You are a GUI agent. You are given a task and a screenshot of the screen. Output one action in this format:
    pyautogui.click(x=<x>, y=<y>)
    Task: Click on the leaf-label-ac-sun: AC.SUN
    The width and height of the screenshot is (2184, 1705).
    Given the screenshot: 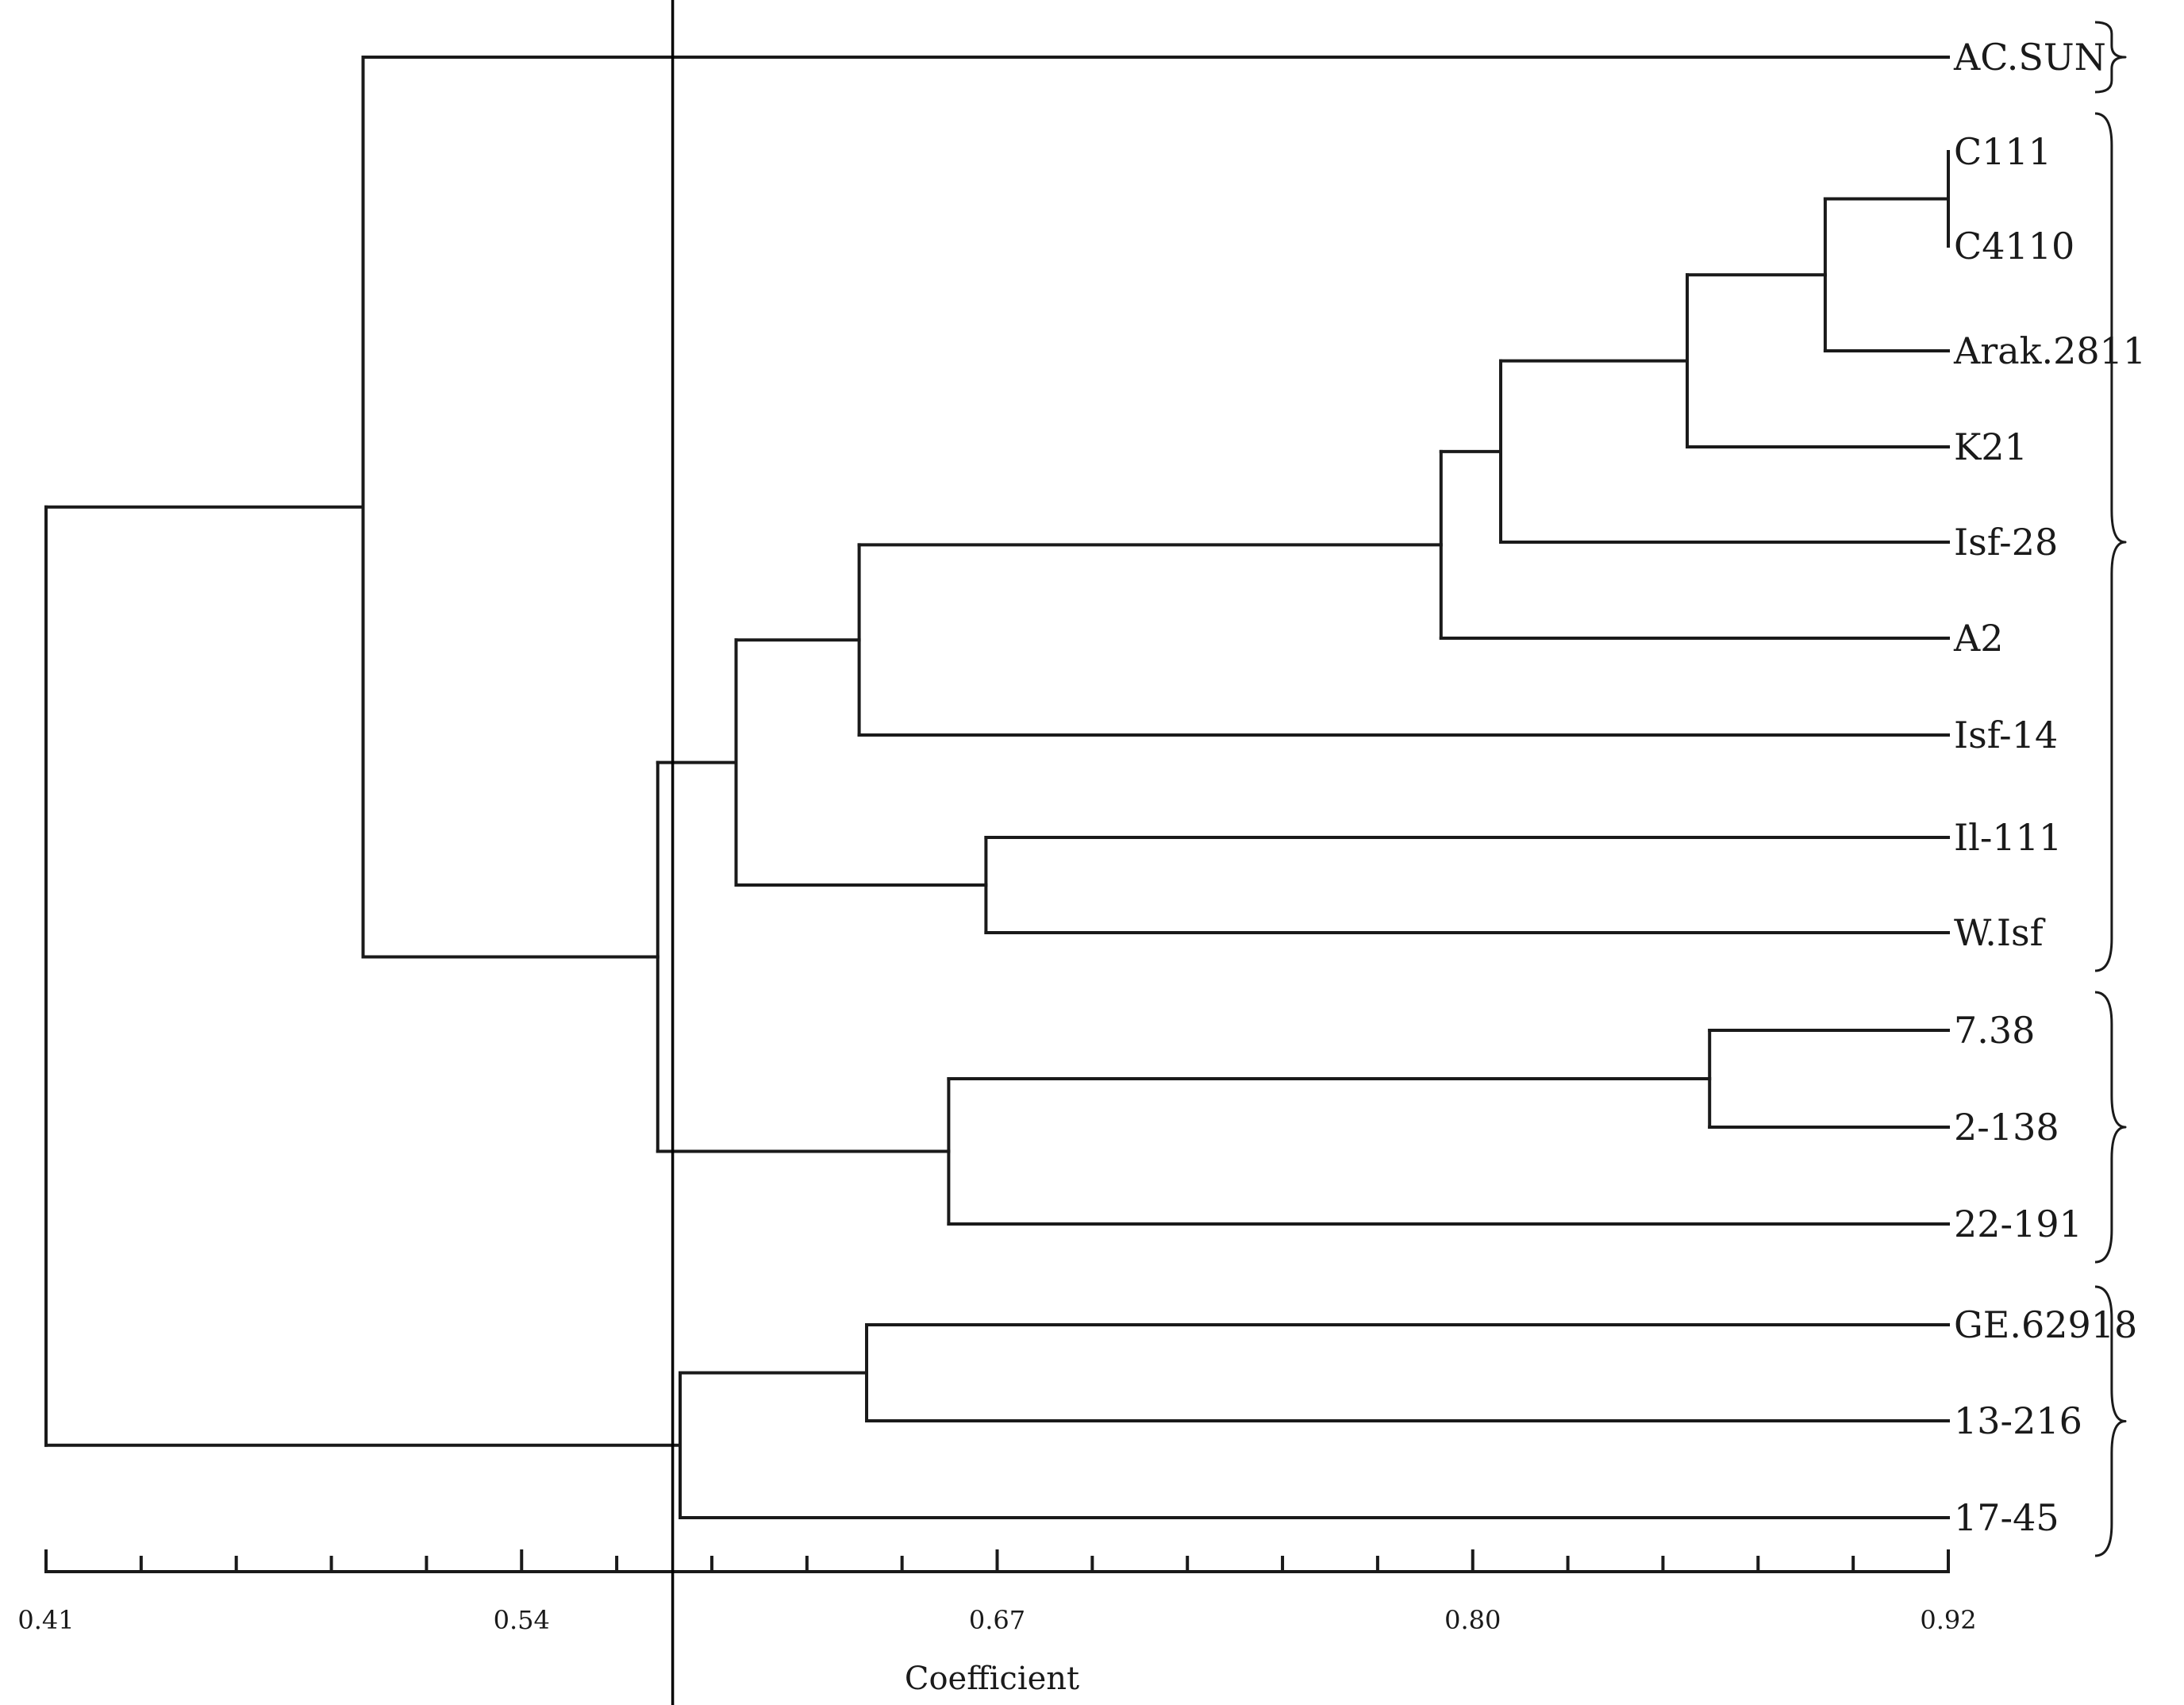 What is the action you would take?
    pyautogui.click(x=2029, y=57)
    